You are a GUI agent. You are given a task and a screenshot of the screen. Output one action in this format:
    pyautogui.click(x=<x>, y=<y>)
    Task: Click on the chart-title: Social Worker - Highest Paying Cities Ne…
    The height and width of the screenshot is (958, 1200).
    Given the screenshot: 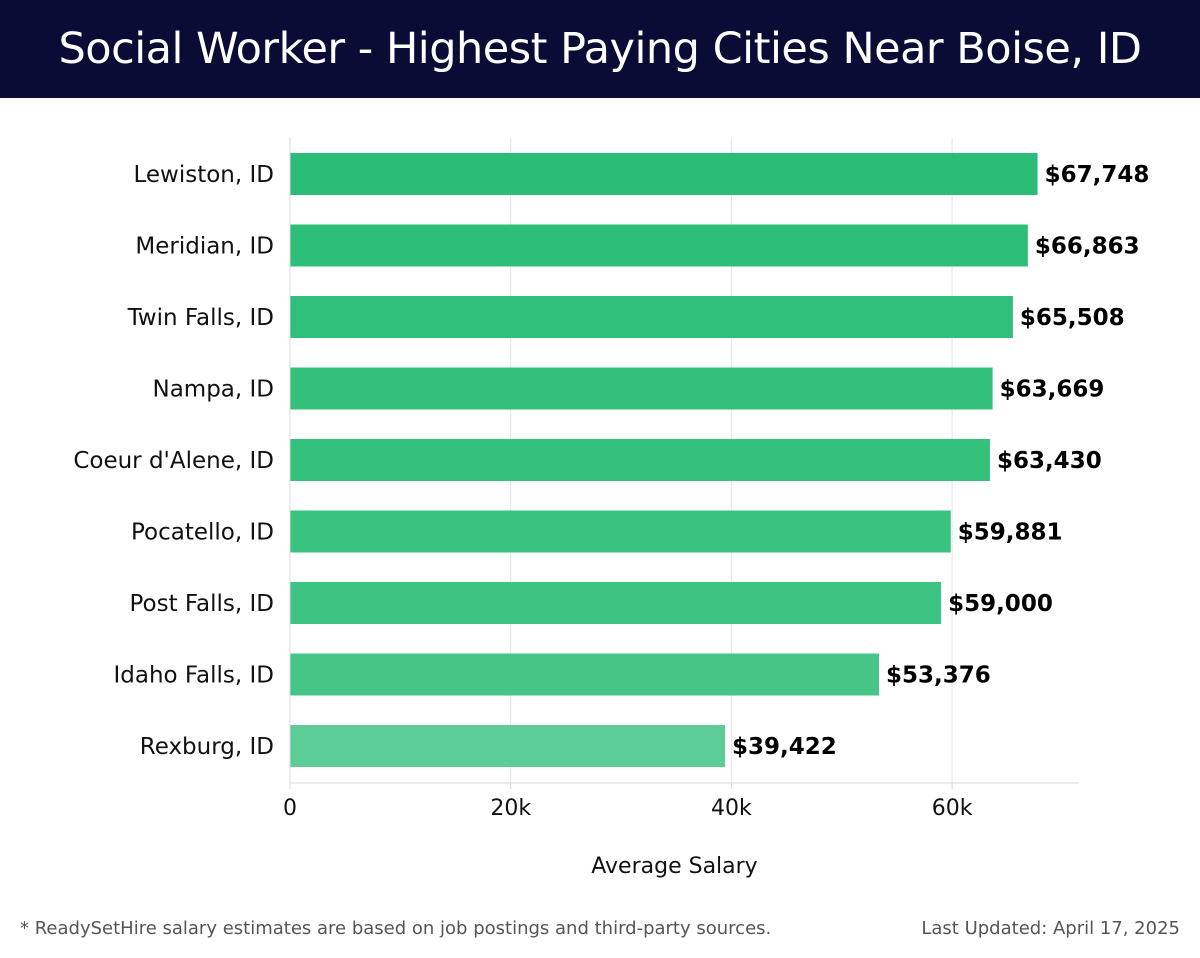 What is the action you would take?
    pyautogui.click(x=600, y=49)
    